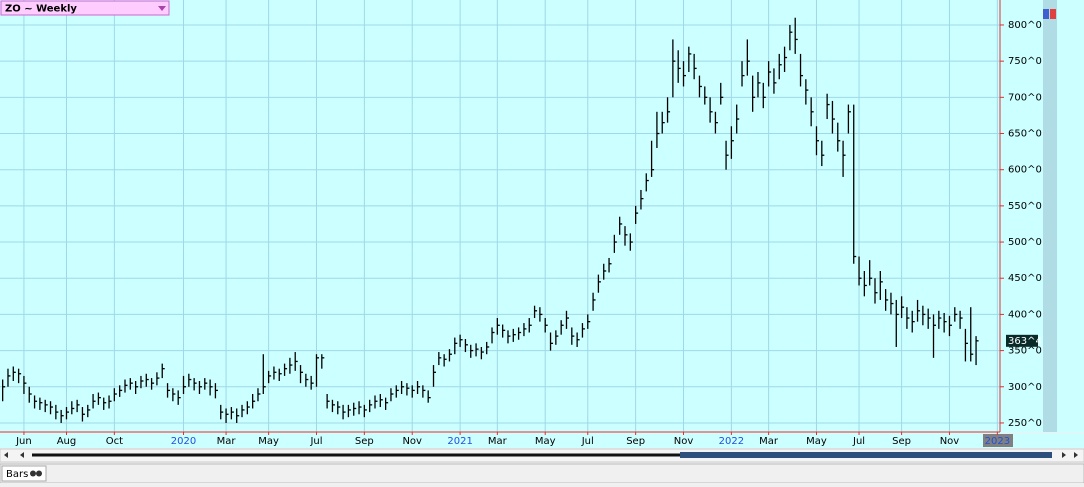 Image resolution: width=1084 pixels, height=487 pixels. What do you see at coordinates (23, 441) in the screenshot?
I see `x-tick-label: Jun` at bounding box center [23, 441].